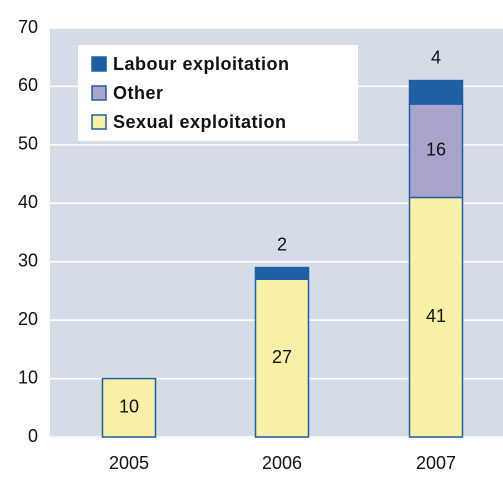  What do you see at coordinates (138, 93) in the screenshot?
I see `legend-label: Other` at bounding box center [138, 93].